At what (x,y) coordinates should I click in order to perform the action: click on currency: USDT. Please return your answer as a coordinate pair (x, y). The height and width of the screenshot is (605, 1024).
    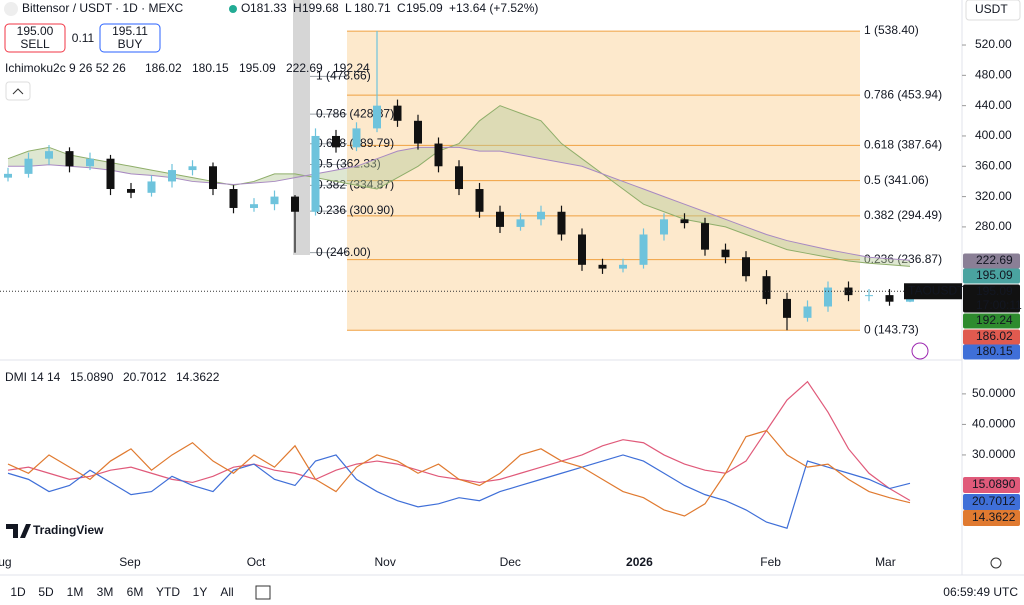
    Looking at the image, I should click on (991, 9).